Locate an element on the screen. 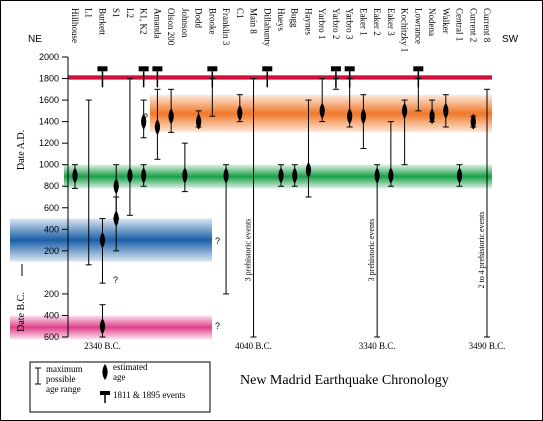 This screenshot has height=421, width=543. legend-text: estimated is located at coordinates (130, 367).